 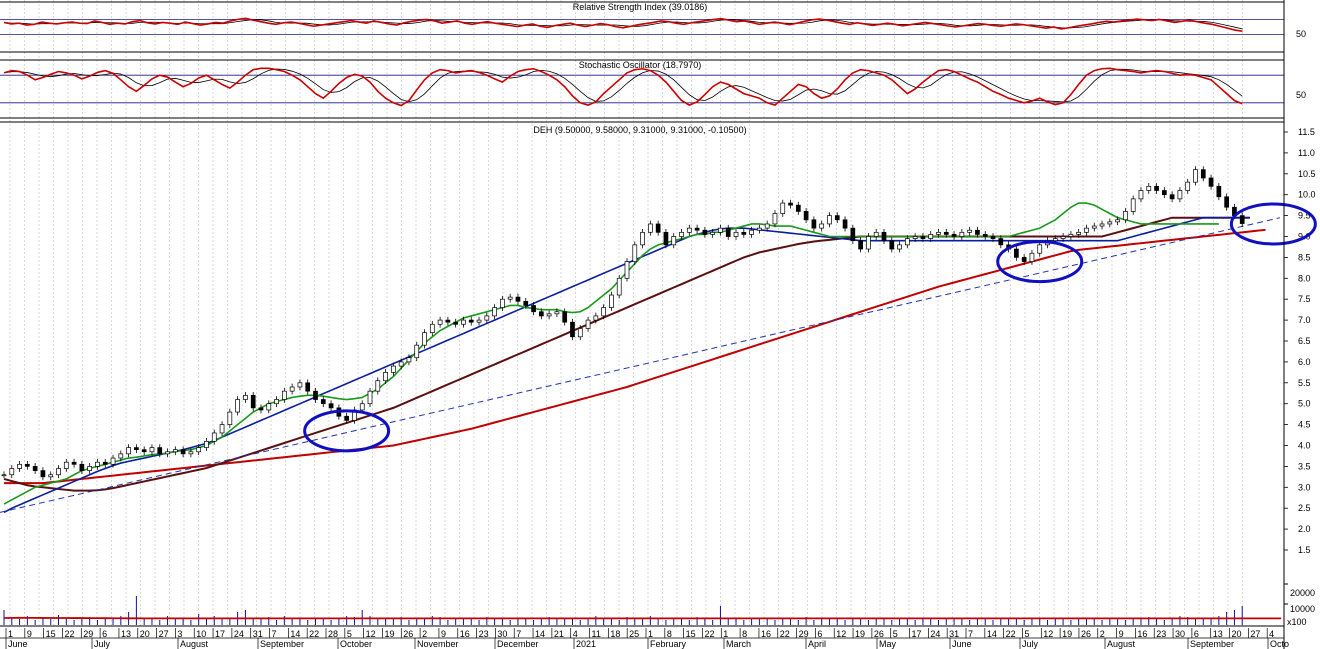 I want to click on rsi-title: Relative Strength Index (39.0186), so click(x=640, y=7).